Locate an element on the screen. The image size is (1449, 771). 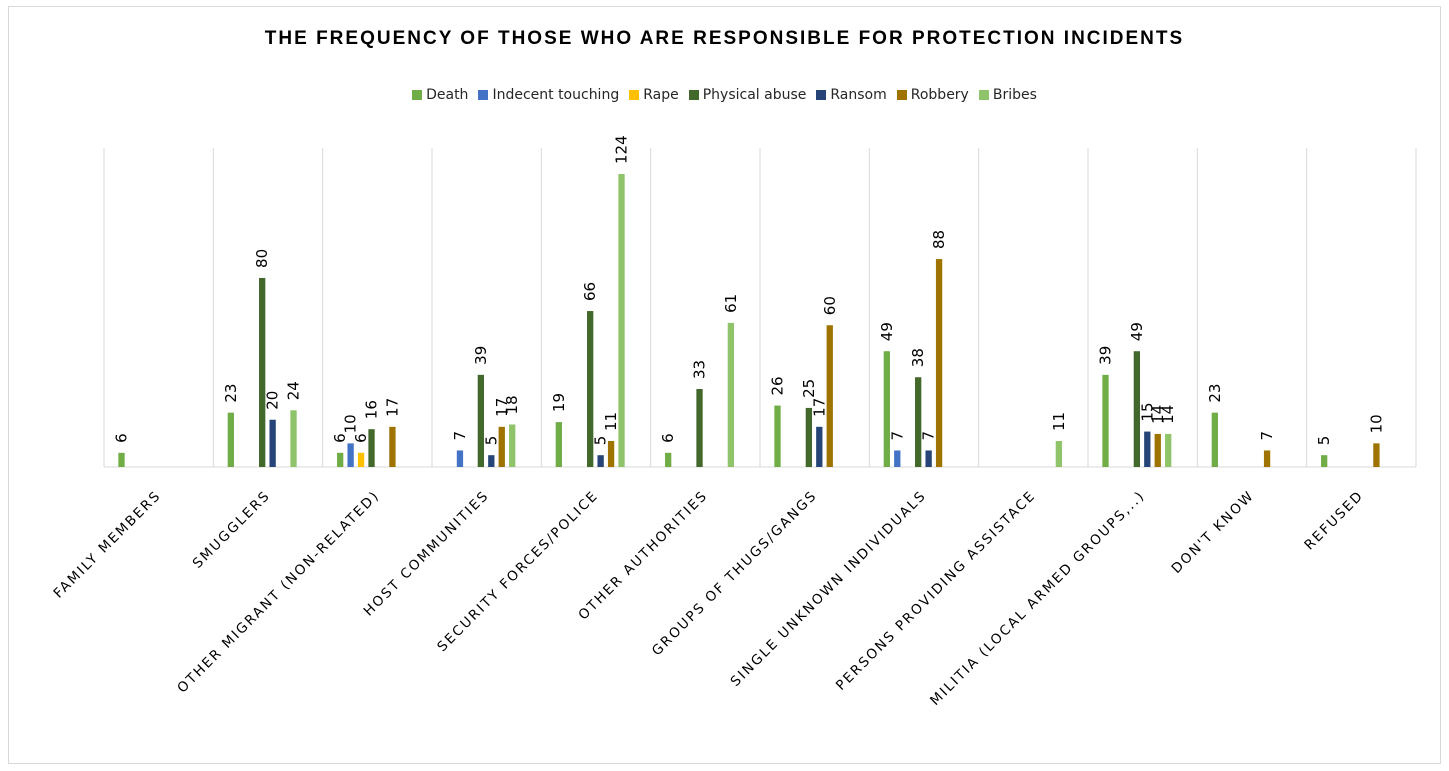
data-label: 5 is located at coordinates (1324, 441).